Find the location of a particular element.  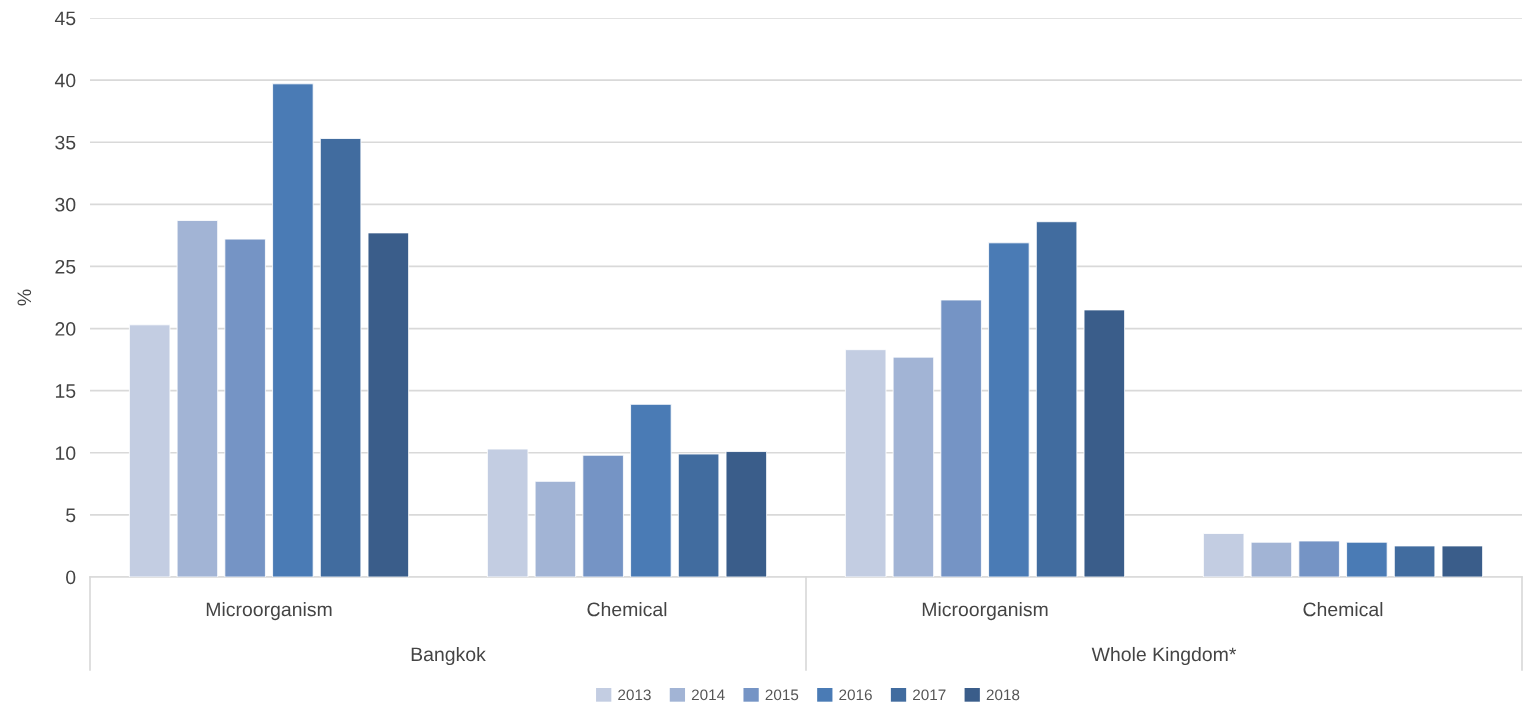

y-tick-label: 5 is located at coordinates (71, 515).